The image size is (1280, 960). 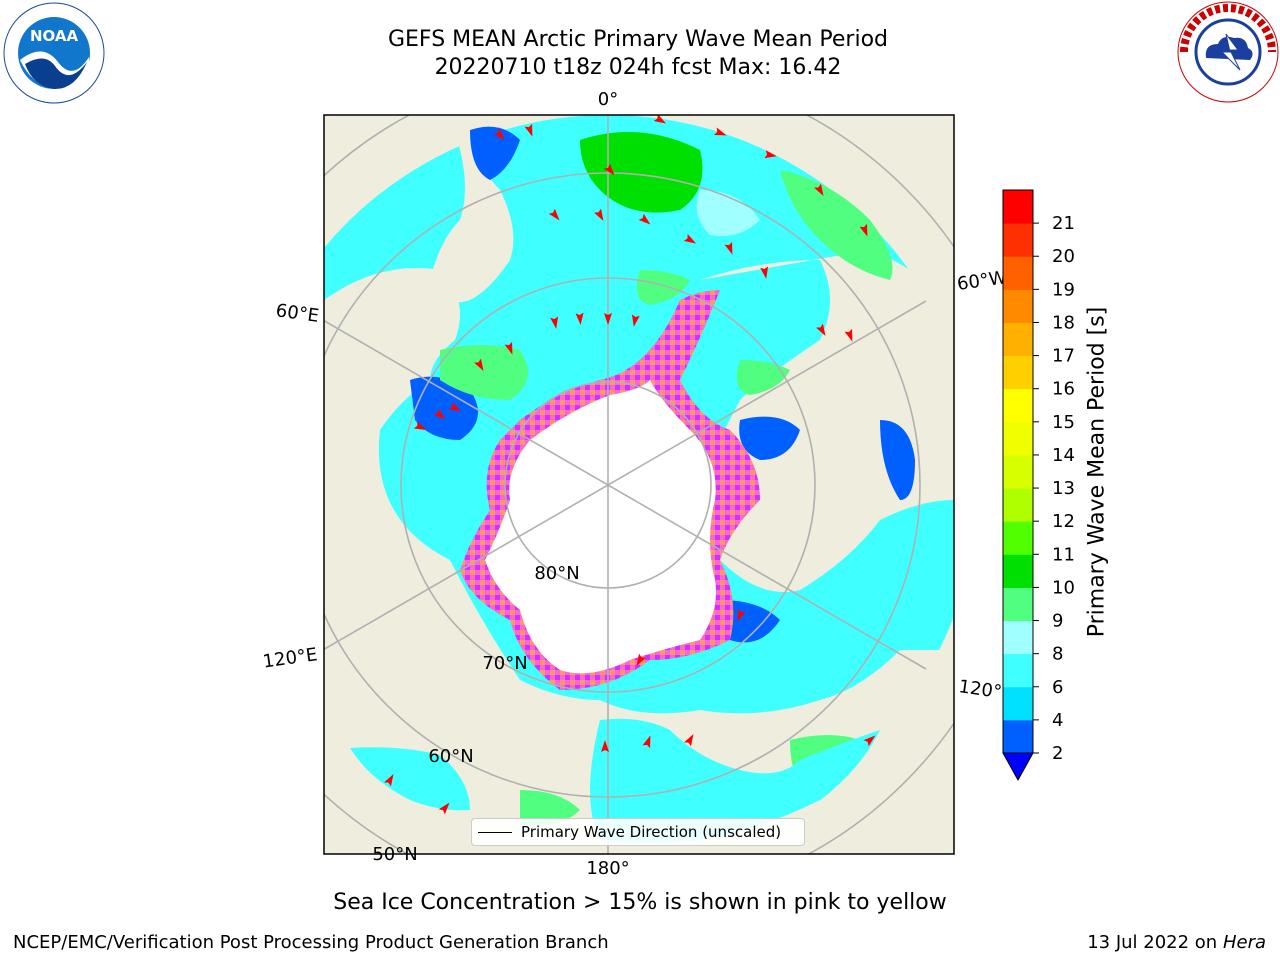 I want to click on lon-label-120w: 120°, so click(x=980, y=689).